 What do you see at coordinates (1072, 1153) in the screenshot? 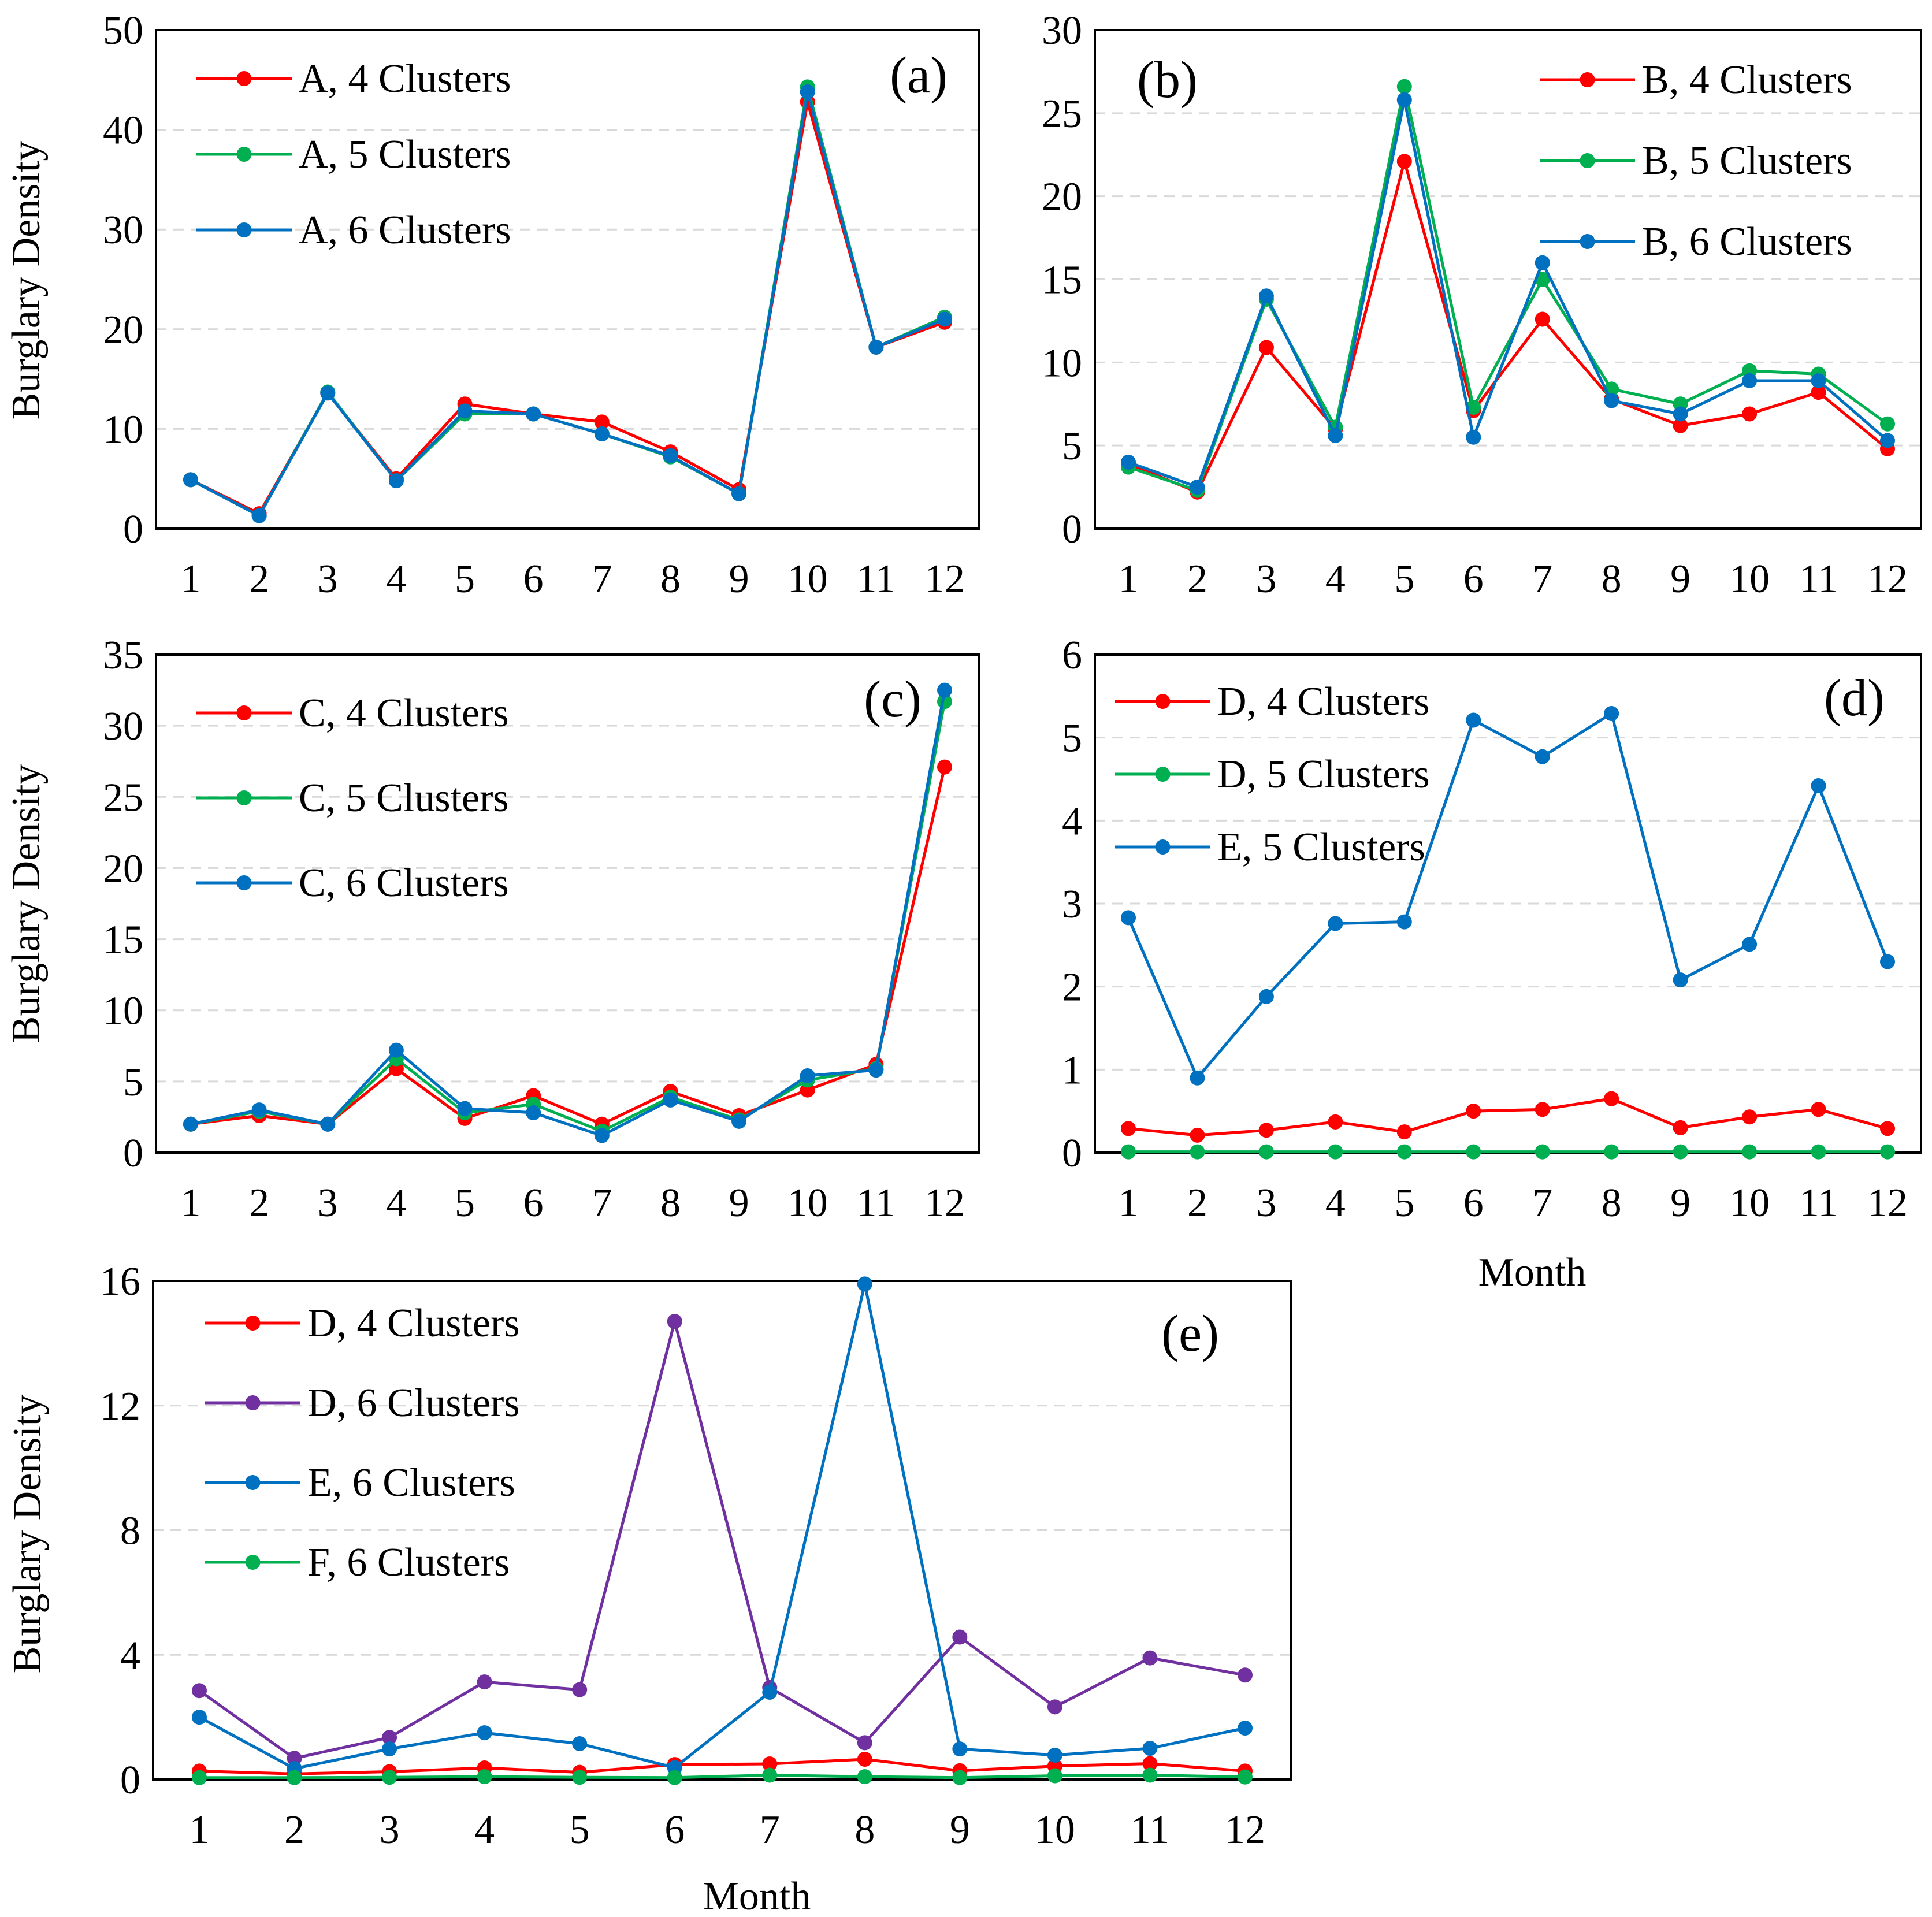
I see `y-tick-label: 0` at bounding box center [1072, 1153].